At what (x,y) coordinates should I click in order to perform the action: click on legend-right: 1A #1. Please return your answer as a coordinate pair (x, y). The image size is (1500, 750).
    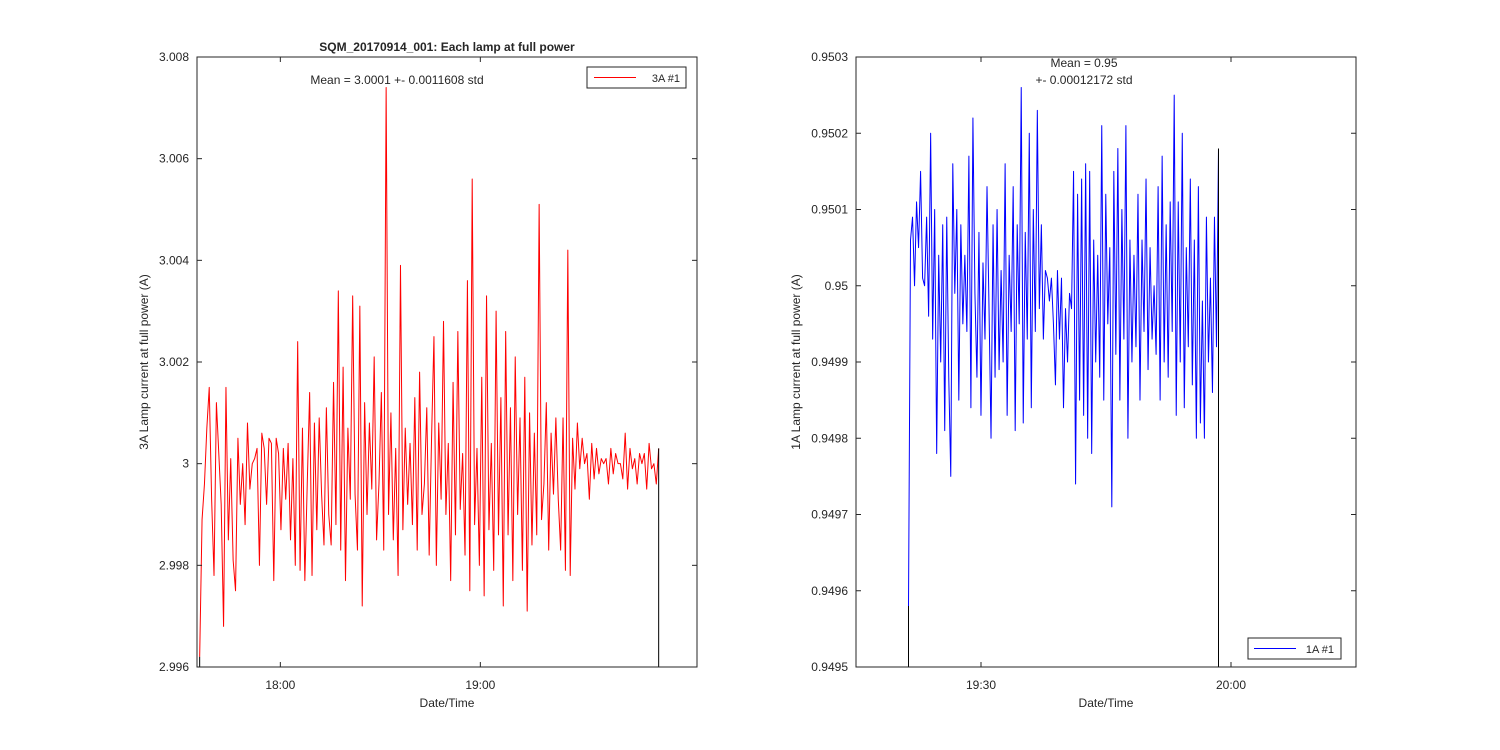
    Looking at the image, I should click on (1294, 648).